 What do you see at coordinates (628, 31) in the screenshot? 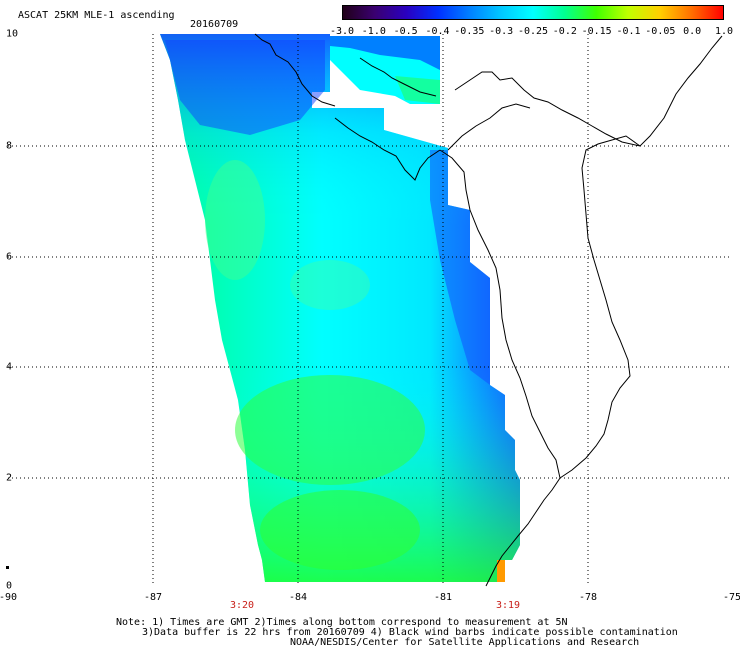
I see `color-scale-label: -0.1` at bounding box center [628, 31].